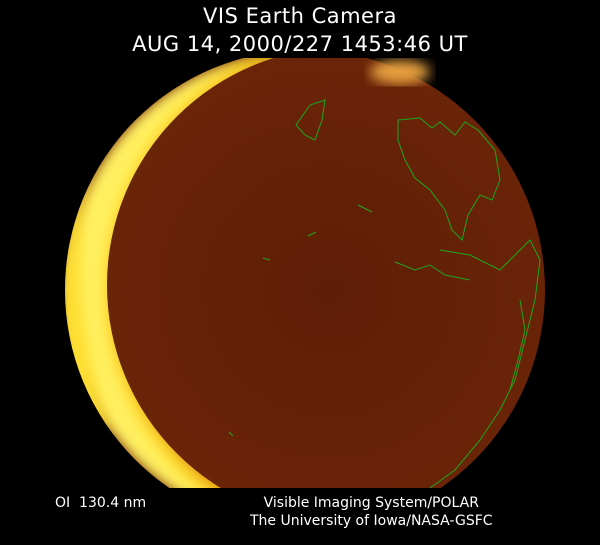 This screenshot has height=545, width=600. I want to click on credit-line-2: The University of Iowa/NASA-GSFC, so click(371, 521).